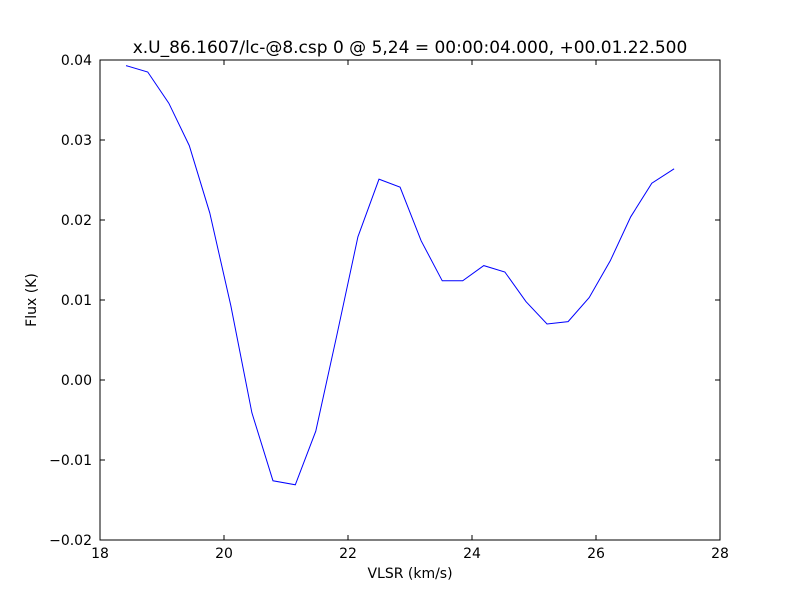 The height and width of the screenshot is (600, 800). Describe the element at coordinates (348, 554) in the screenshot. I see `x-tick-label: 22` at that location.